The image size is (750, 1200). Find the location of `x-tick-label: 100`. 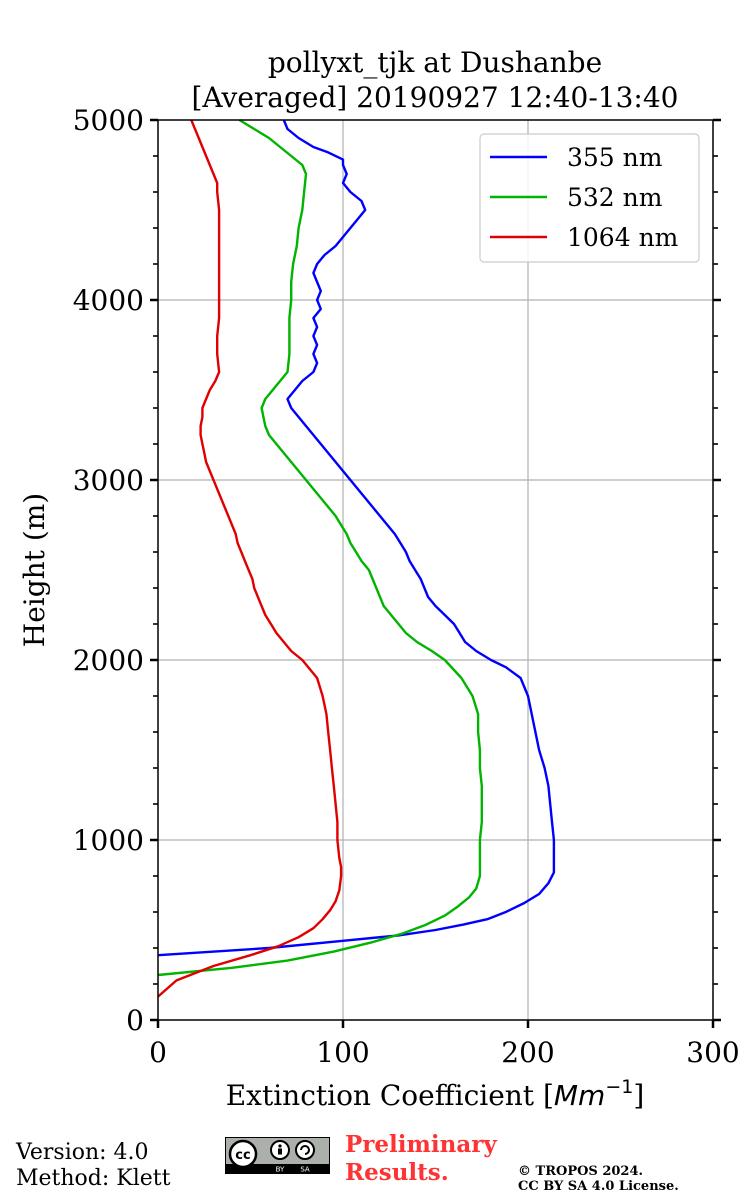

x-tick-label: 100 is located at coordinates (342, 1052).